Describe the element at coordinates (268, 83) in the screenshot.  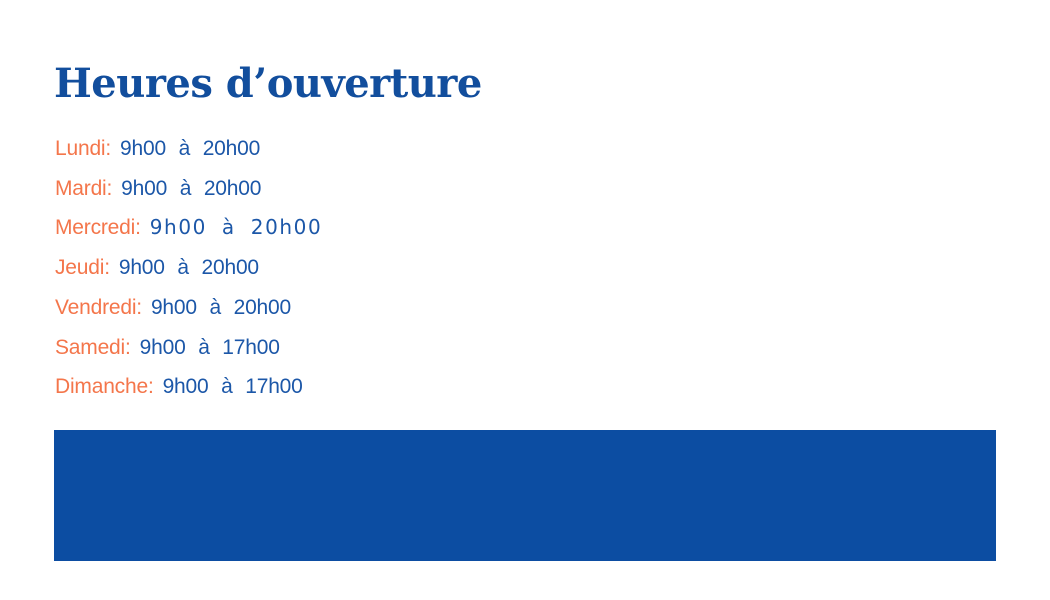
I see `page-title: Heures d’ouverture` at that location.